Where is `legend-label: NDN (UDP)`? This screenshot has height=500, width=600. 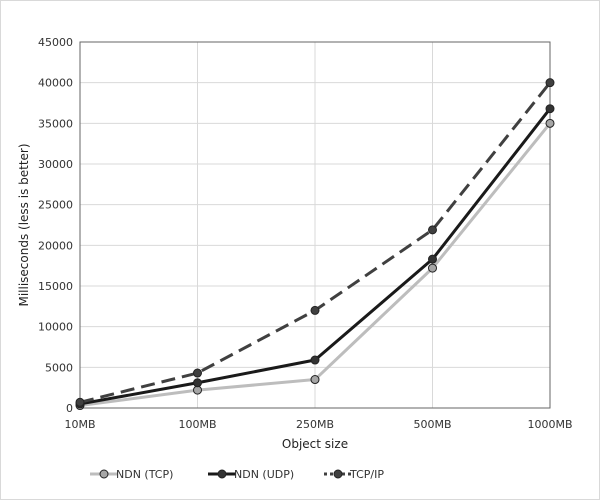
legend-label: NDN (UDP) is located at coordinates (264, 474).